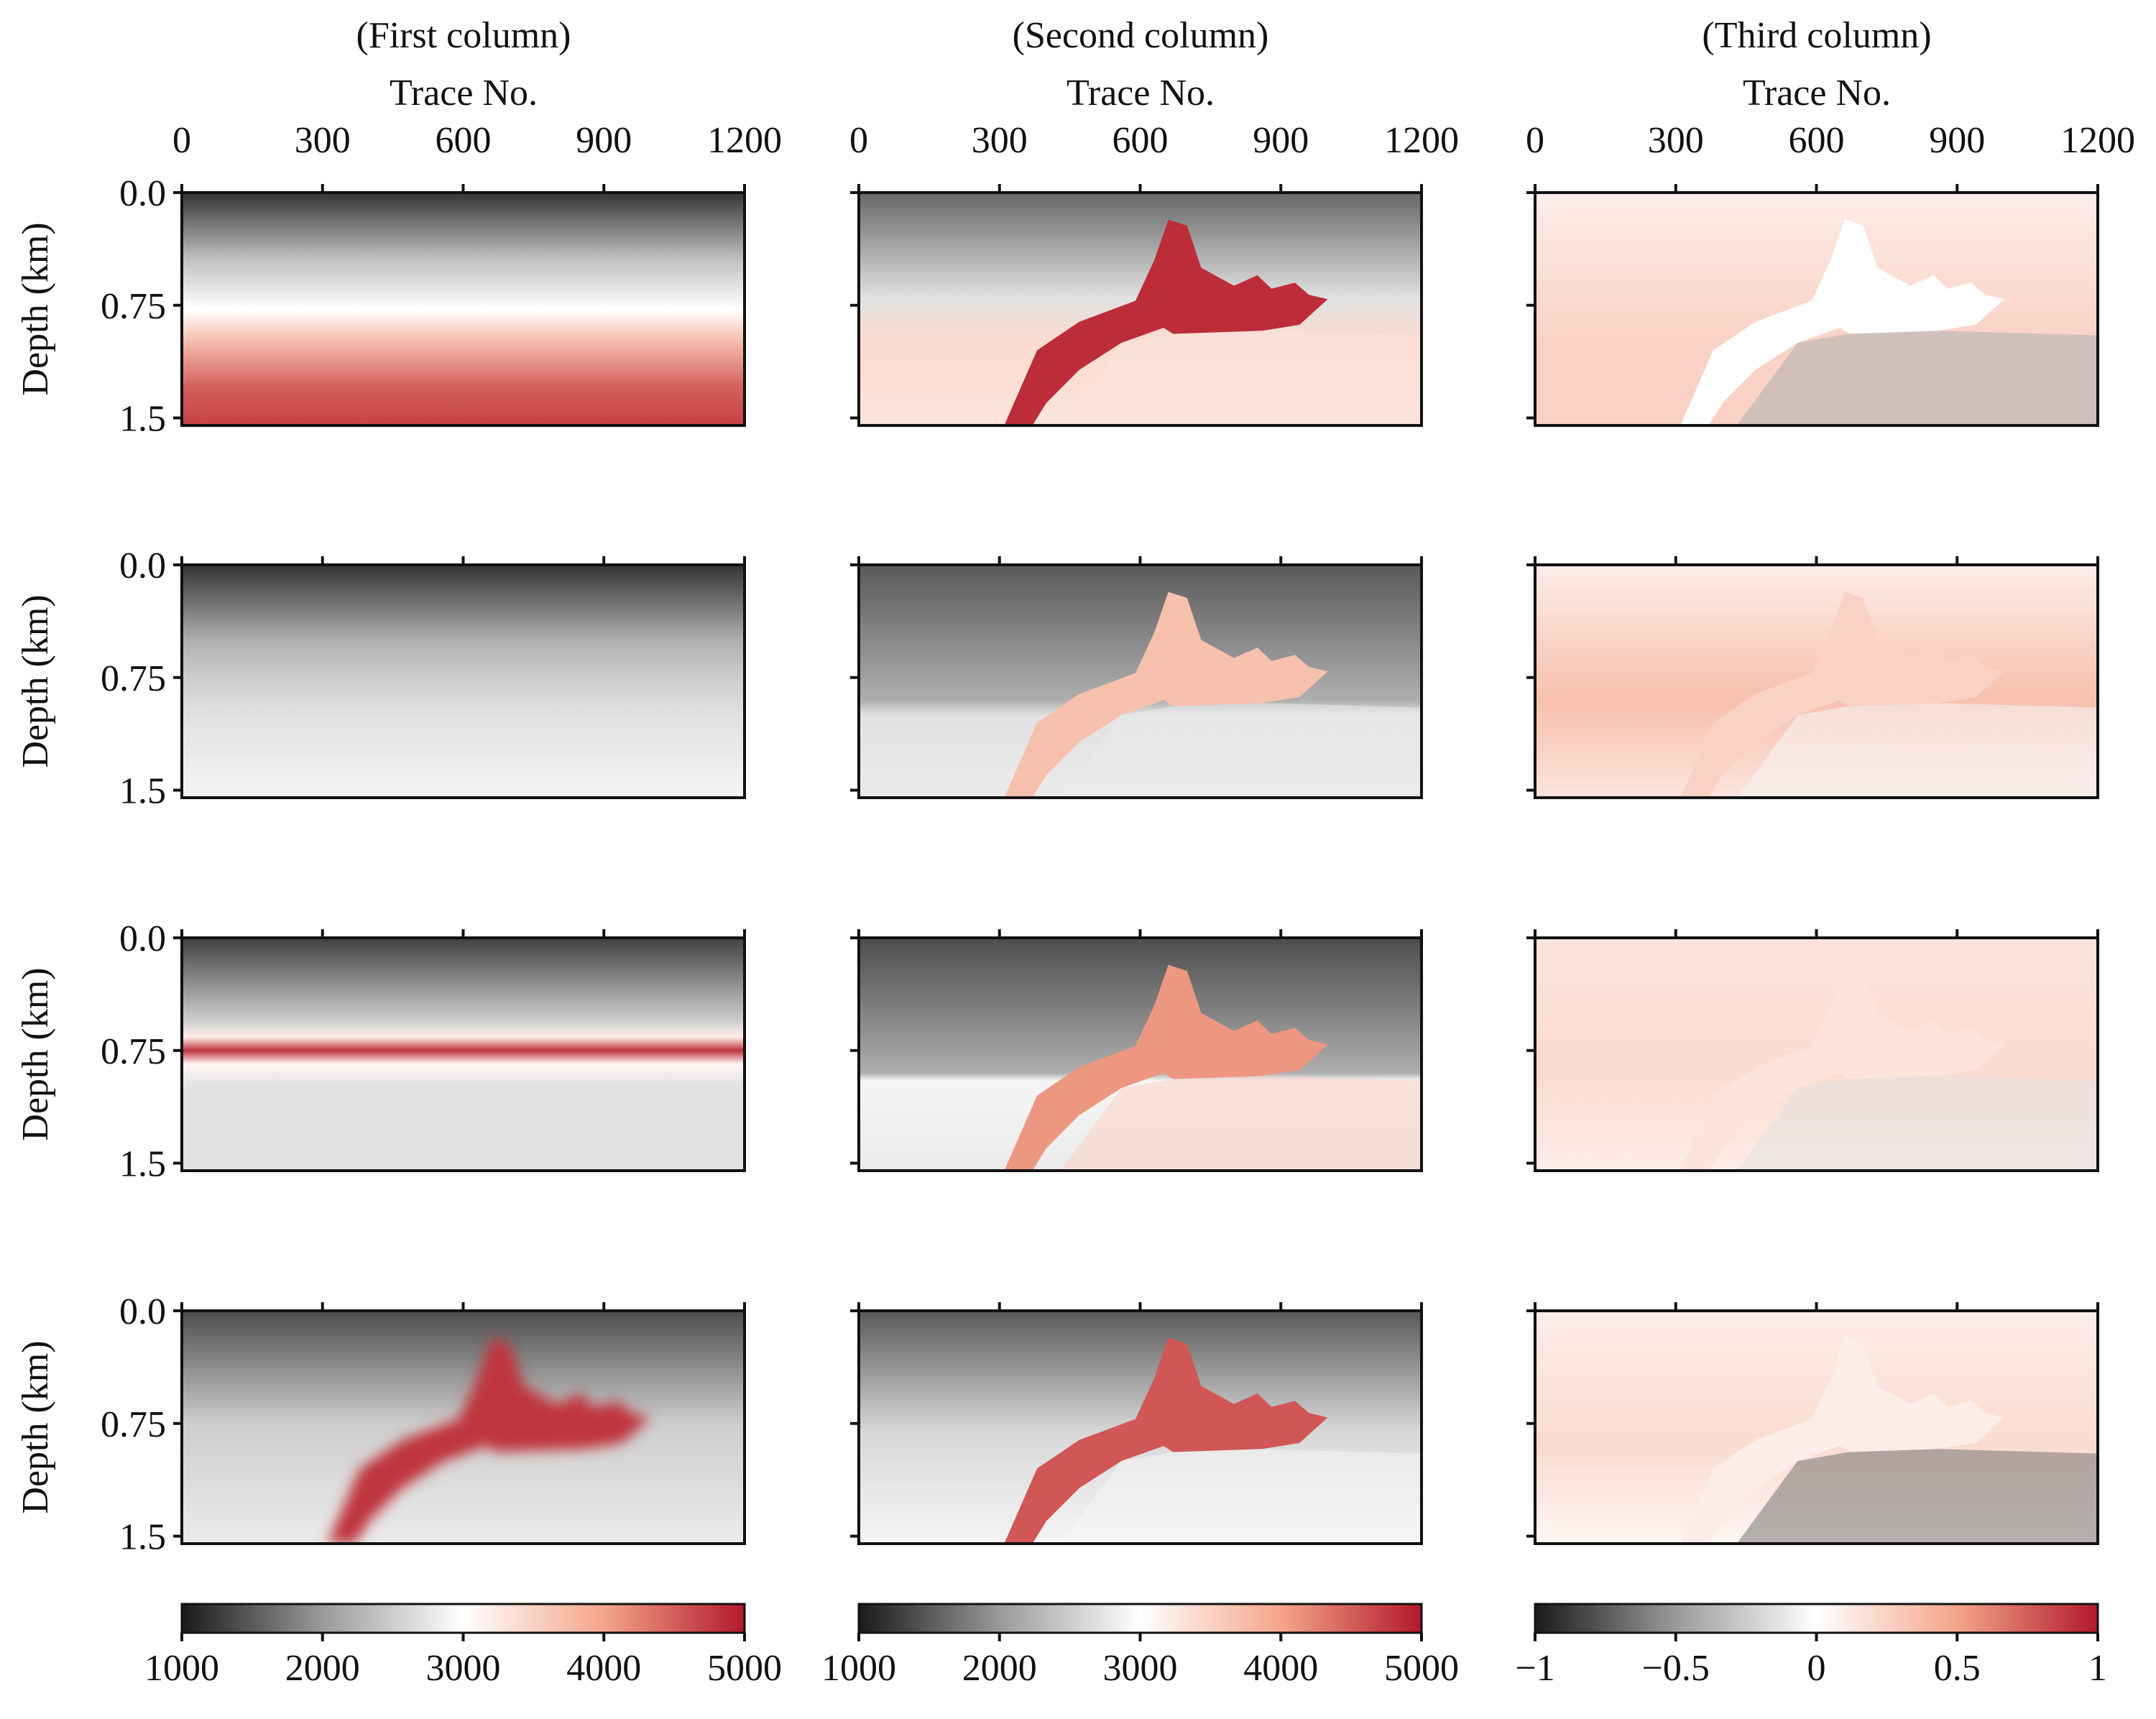 Image resolution: width=2156 pixels, height=1719 pixels. I want to click on panel-r2-c3, so click(1812, 678).